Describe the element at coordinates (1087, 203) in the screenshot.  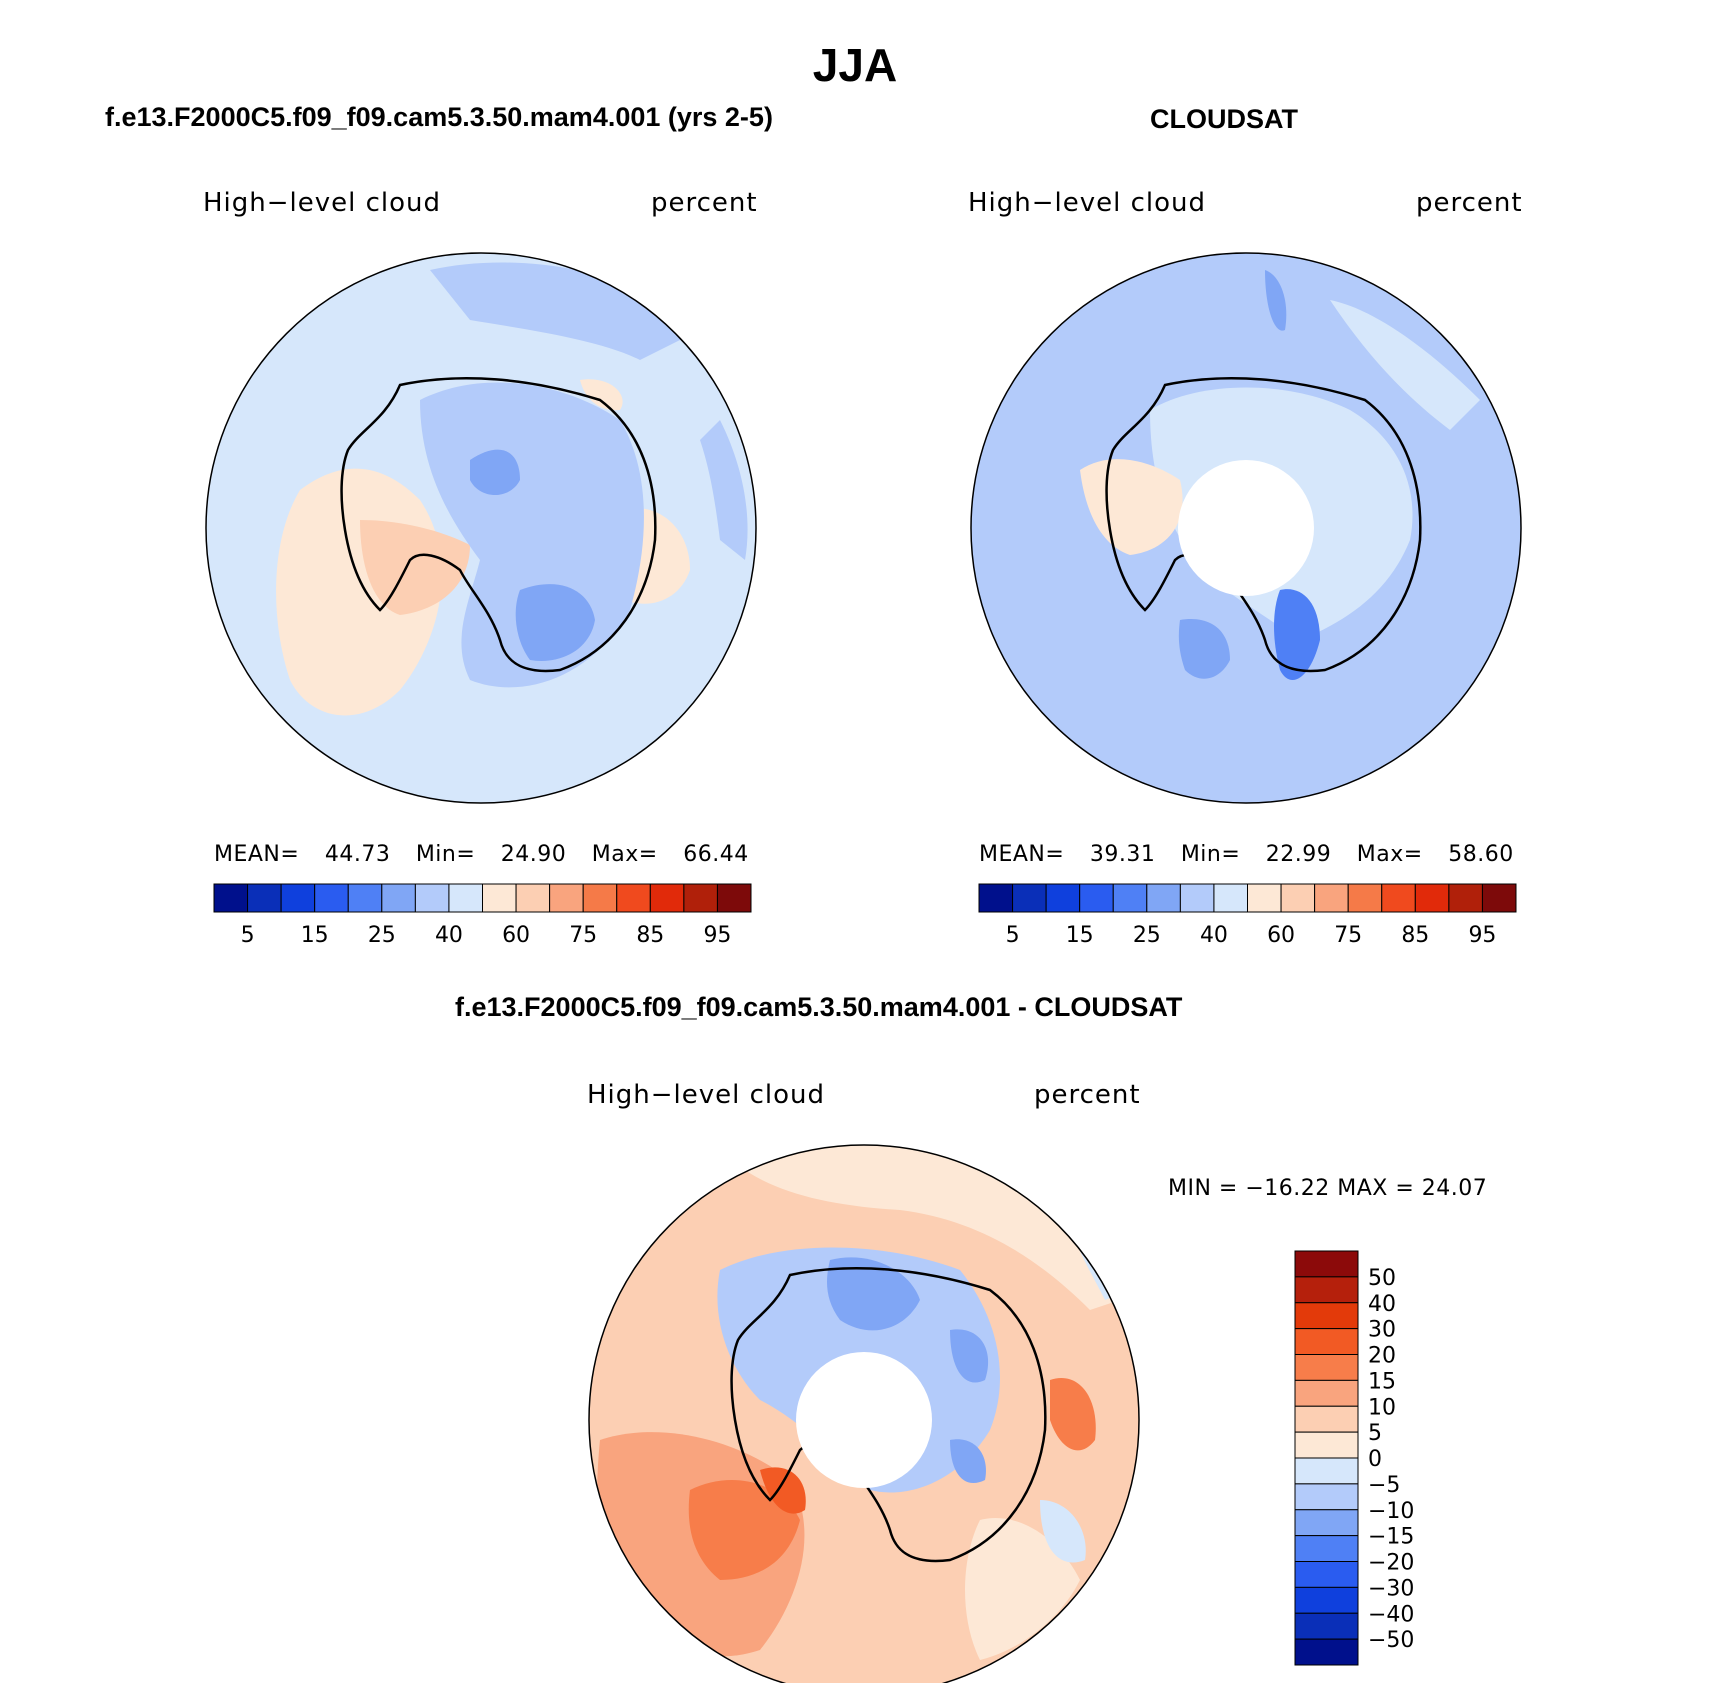
I see `obs-variable-label: High−level cloud` at that location.